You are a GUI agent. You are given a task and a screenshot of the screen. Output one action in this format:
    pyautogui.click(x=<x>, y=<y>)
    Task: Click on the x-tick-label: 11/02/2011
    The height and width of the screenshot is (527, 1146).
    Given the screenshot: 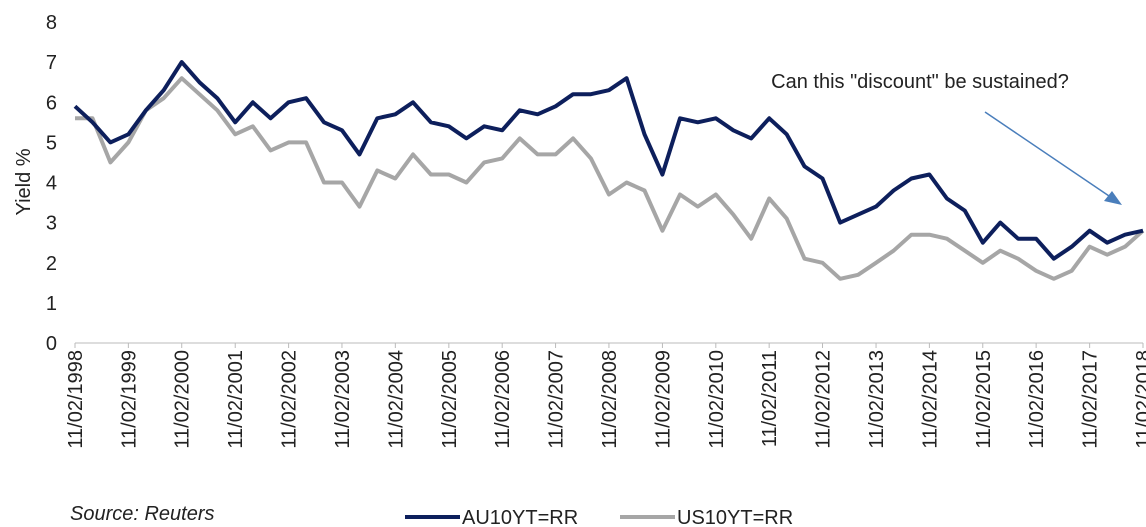 What is the action you would take?
    pyautogui.click(x=770, y=398)
    